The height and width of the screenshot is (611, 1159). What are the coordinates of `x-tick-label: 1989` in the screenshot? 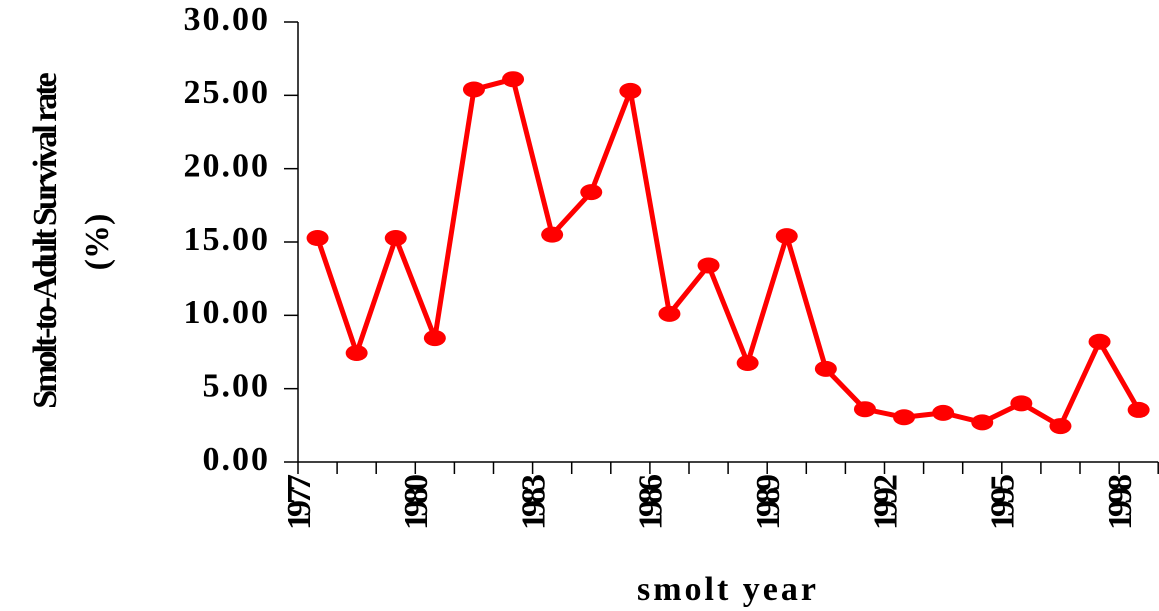 It's located at (768, 502).